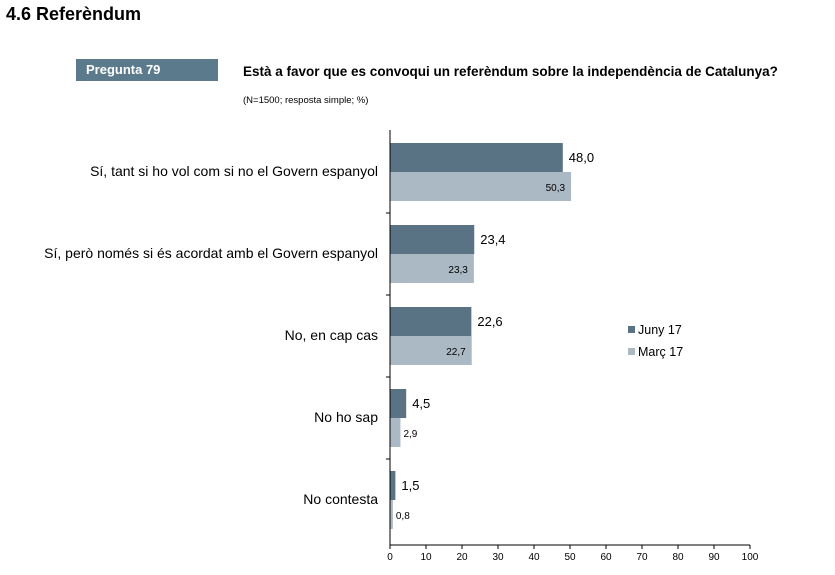 This screenshot has height=575, width=835. What do you see at coordinates (492, 239) in the screenshot?
I see `data-label-juny-17: 23,4` at bounding box center [492, 239].